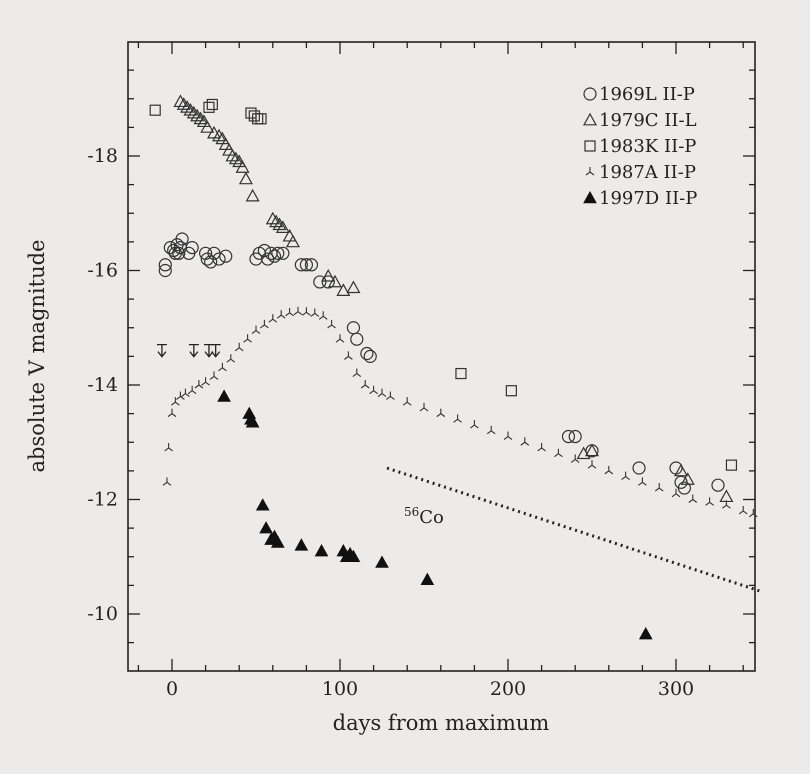 This screenshot has width=810, height=774. What do you see at coordinates (411, 512) in the screenshot?
I see `reference-line-label-superscript: 56` at bounding box center [411, 512].